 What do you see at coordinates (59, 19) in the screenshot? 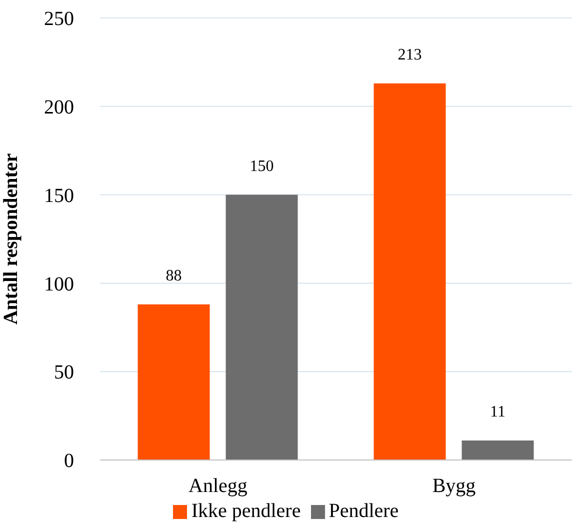
I see `y-tick-label: 250` at bounding box center [59, 19].